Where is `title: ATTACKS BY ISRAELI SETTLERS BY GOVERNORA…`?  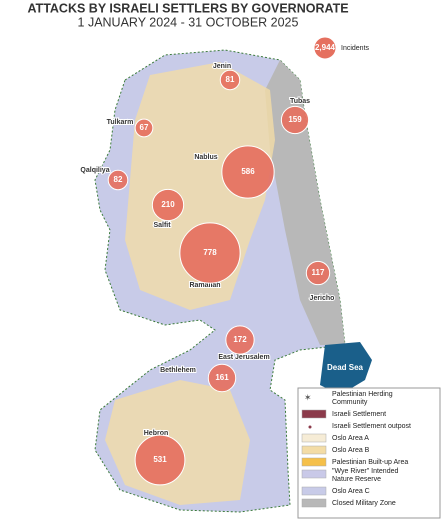 title: ATTACKS BY ISRAELI SETTLERS BY GOVERNORA… is located at coordinates (187, 8).